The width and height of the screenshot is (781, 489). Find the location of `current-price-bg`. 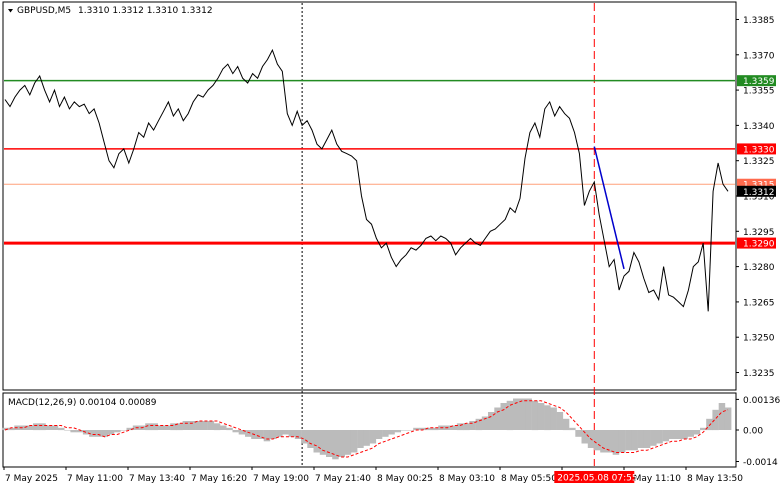

current-price-bg is located at coordinates (756, 191).